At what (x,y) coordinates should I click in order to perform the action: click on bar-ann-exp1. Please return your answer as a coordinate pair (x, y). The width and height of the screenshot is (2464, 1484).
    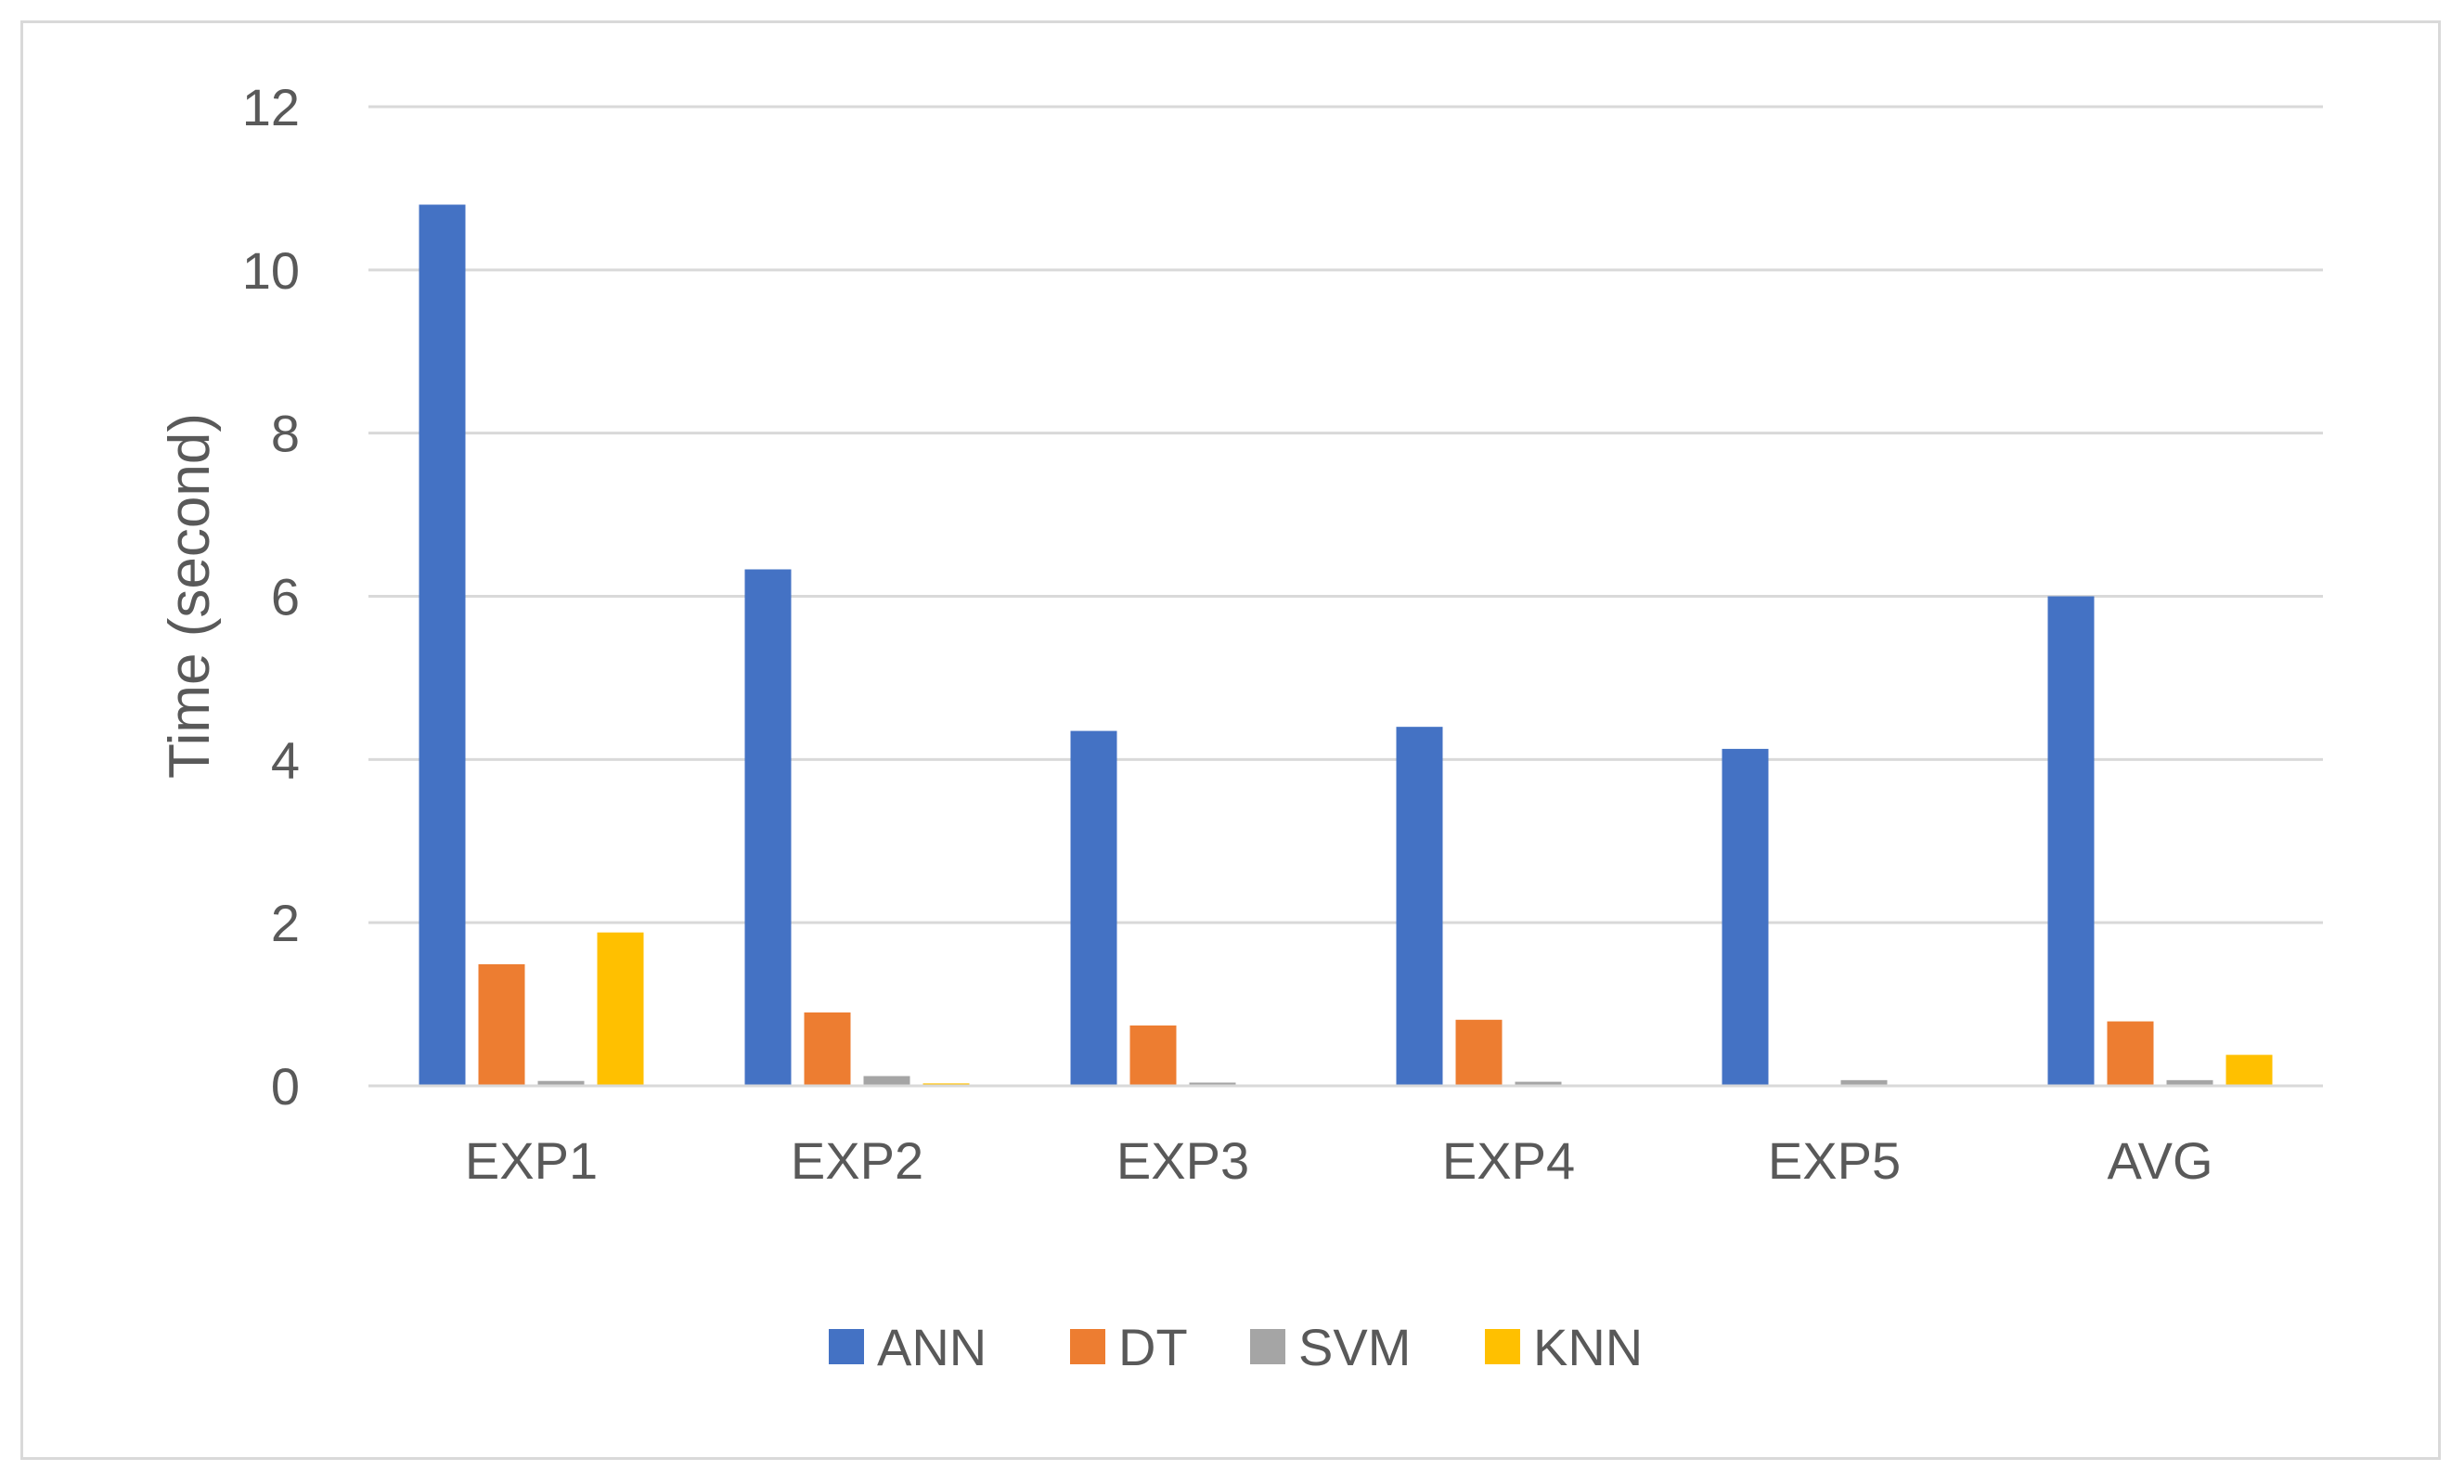
    Looking at the image, I should click on (443, 645).